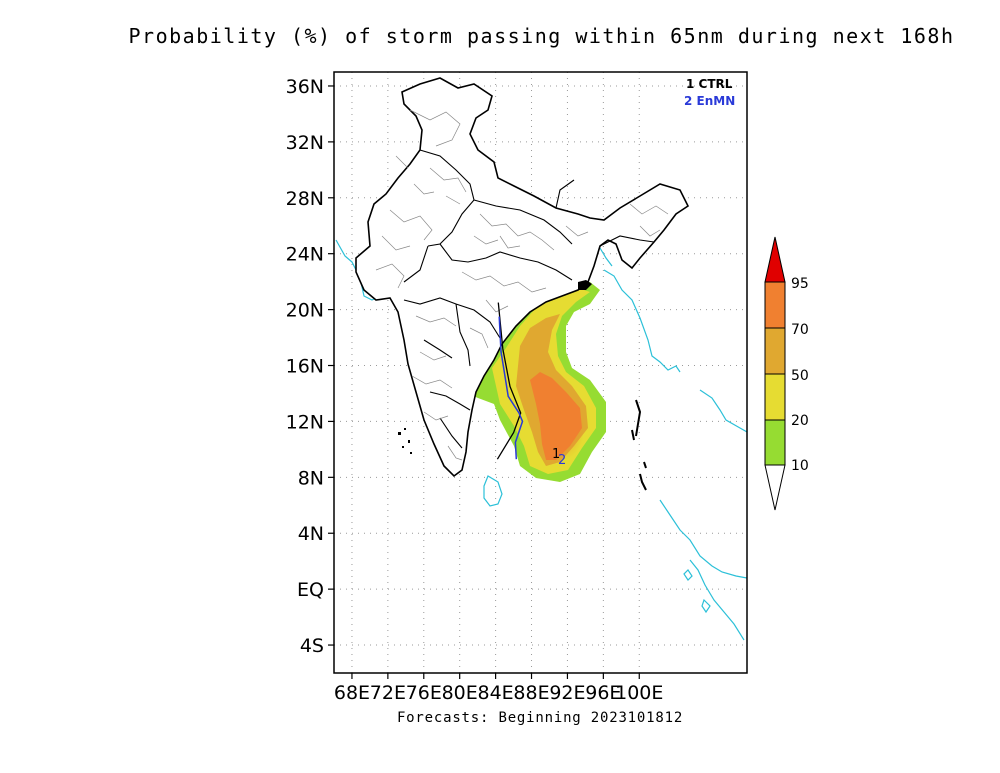 Image resolution: width=1000 pixels, height=773 pixels. What do you see at coordinates (531, 385) in the screenshot?
I see `storm-tracks: 1 2` at bounding box center [531, 385].